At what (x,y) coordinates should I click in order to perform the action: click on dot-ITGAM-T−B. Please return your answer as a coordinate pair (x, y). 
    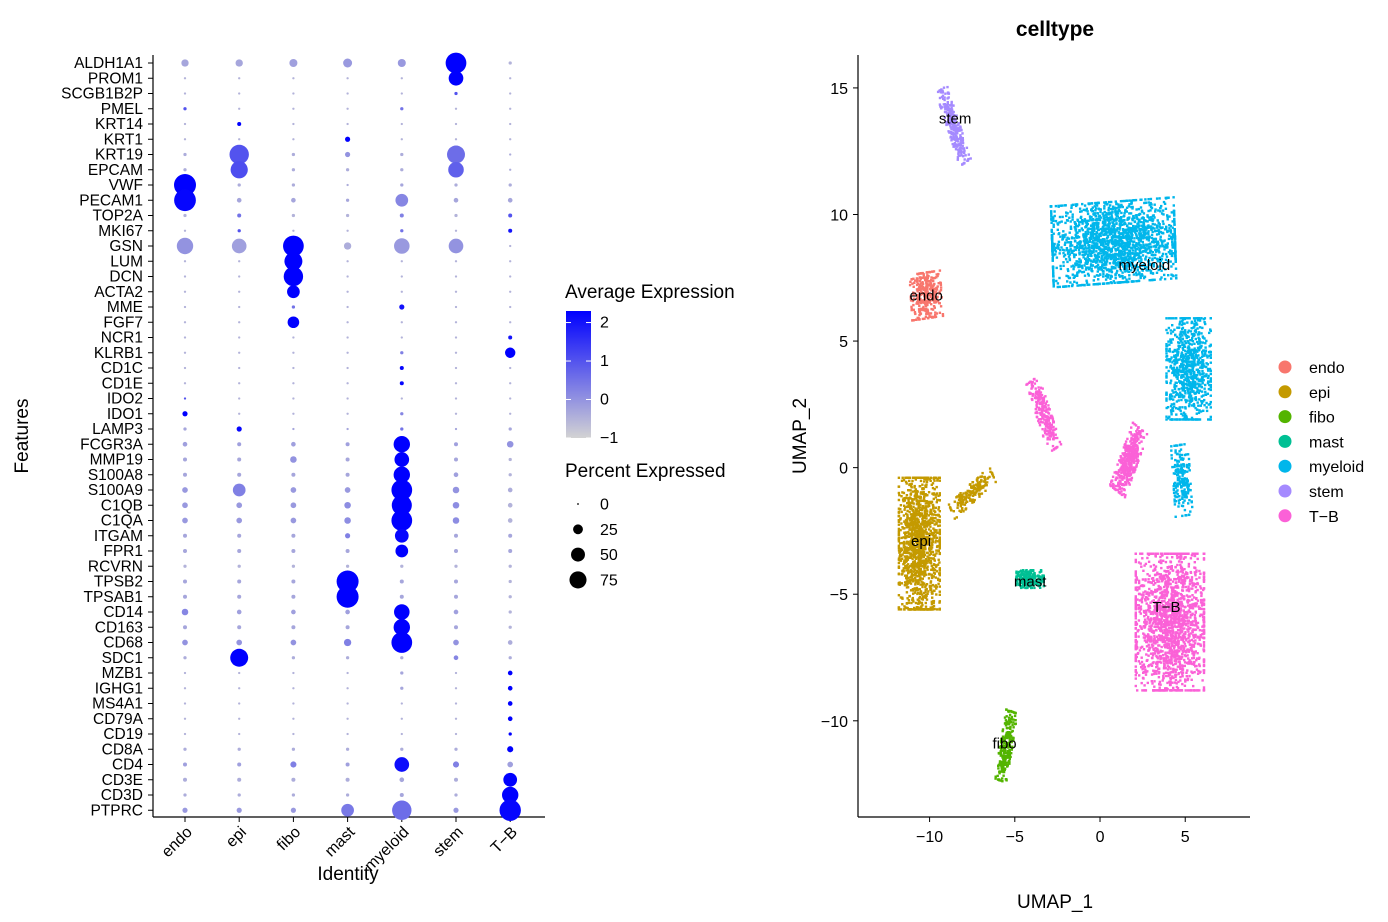
    Looking at the image, I should click on (510, 535).